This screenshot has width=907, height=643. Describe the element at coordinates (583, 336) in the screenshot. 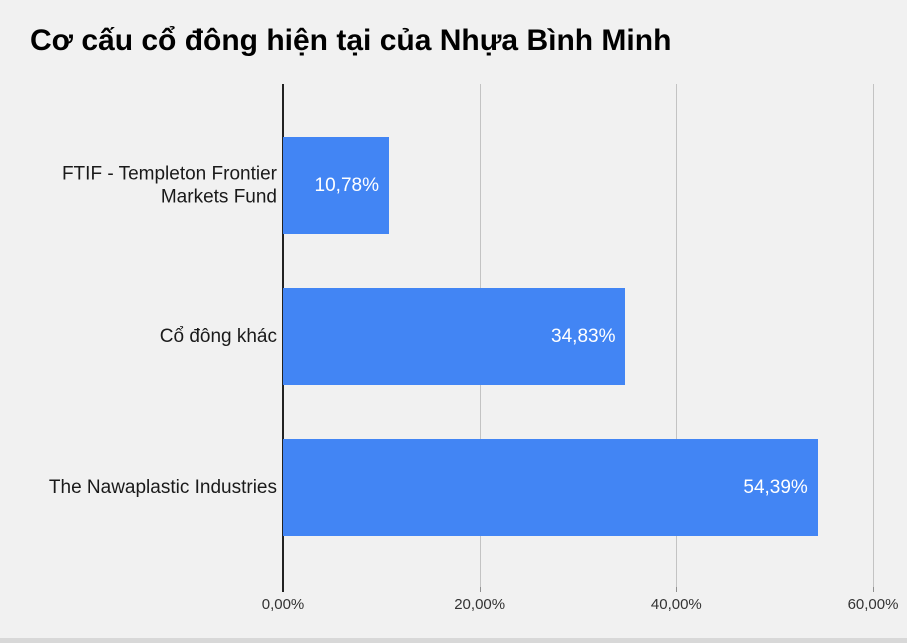

I see `bar-value-label: 34,83%` at that location.